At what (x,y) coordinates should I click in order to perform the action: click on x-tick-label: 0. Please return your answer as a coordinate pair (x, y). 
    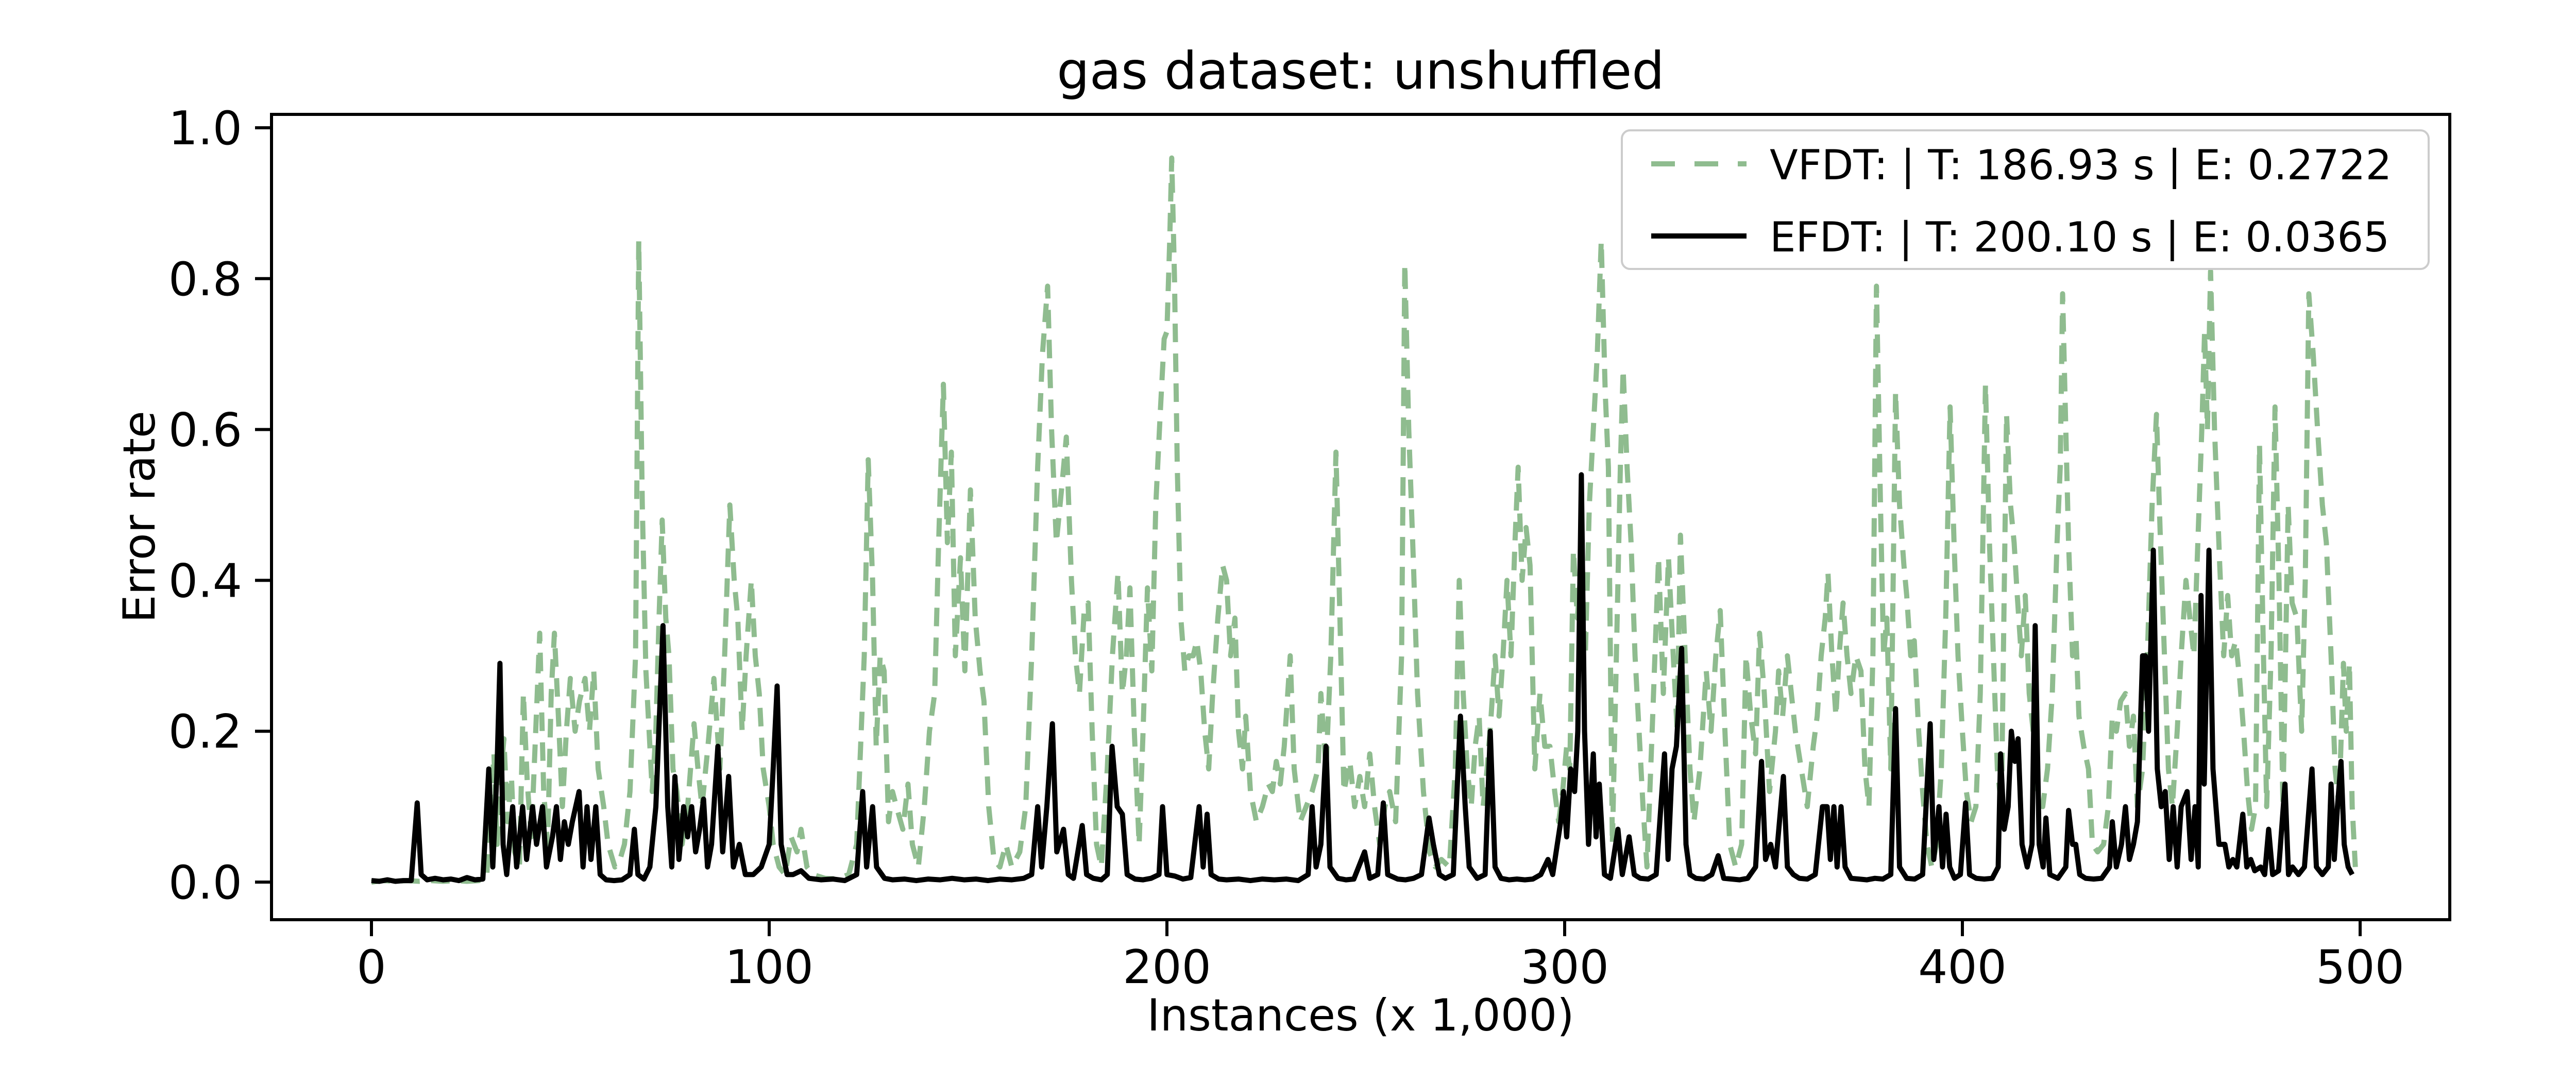
    Looking at the image, I should click on (371, 967).